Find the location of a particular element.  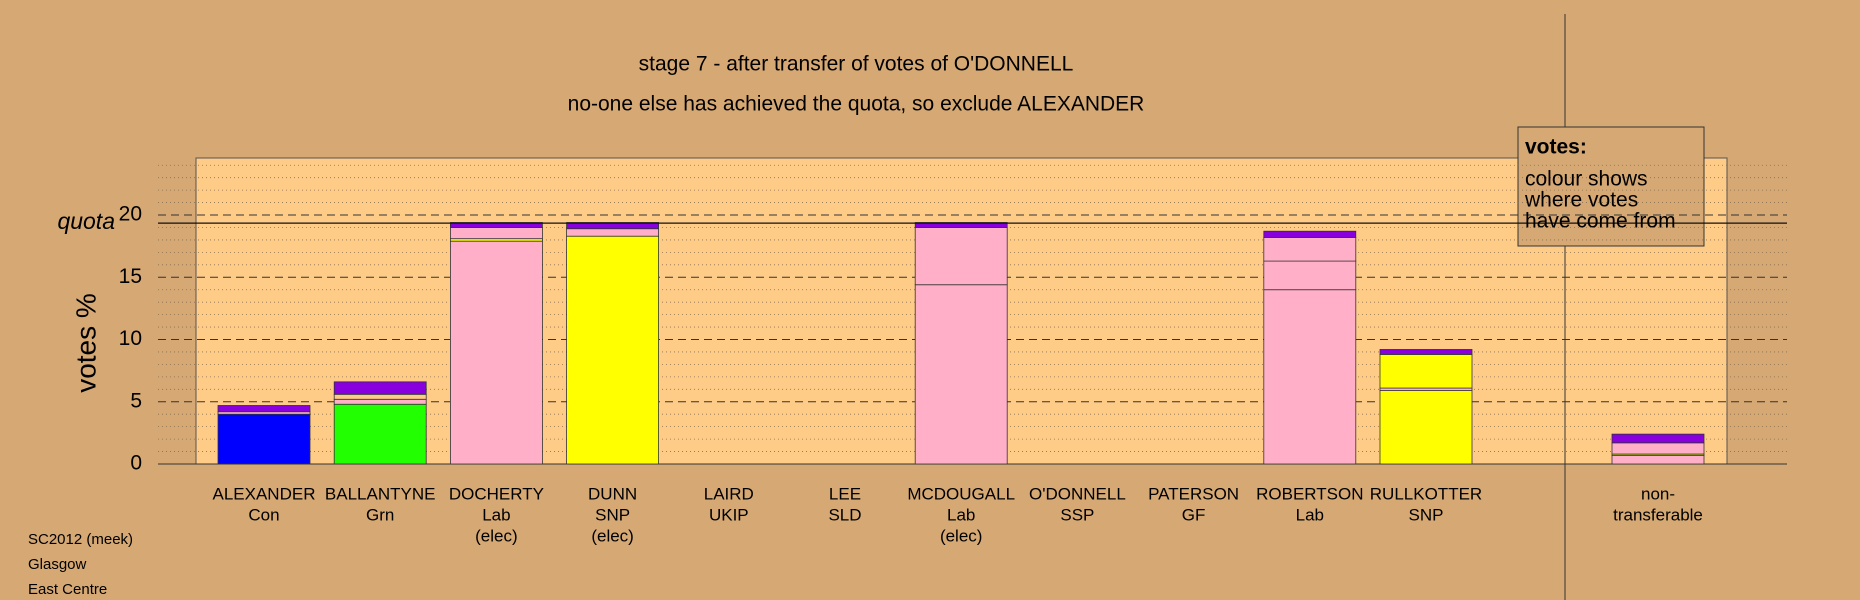

y-axis-label: votes % is located at coordinates (85, 343).